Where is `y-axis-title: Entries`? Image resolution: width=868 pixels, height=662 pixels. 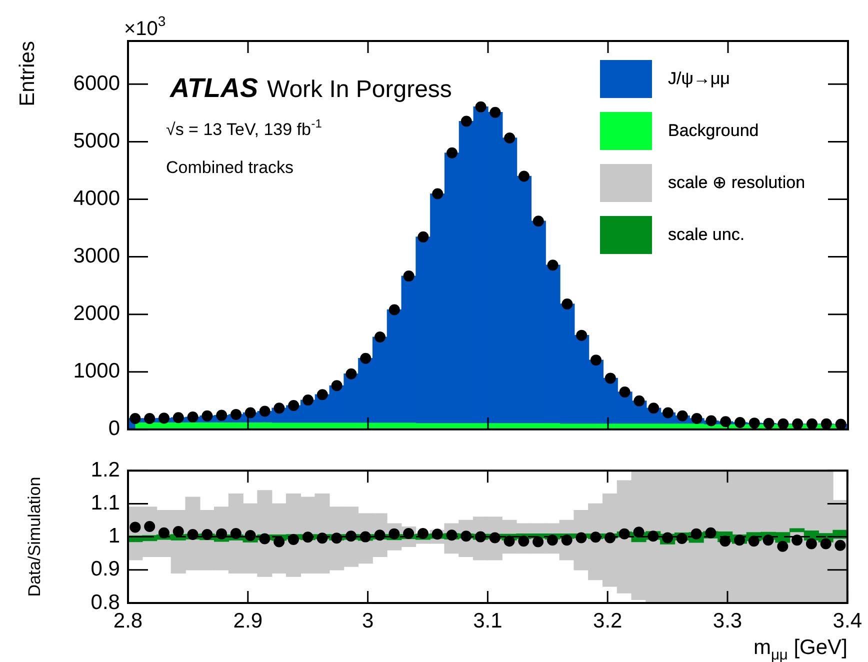 y-axis-title: Entries is located at coordinates (27, 73).